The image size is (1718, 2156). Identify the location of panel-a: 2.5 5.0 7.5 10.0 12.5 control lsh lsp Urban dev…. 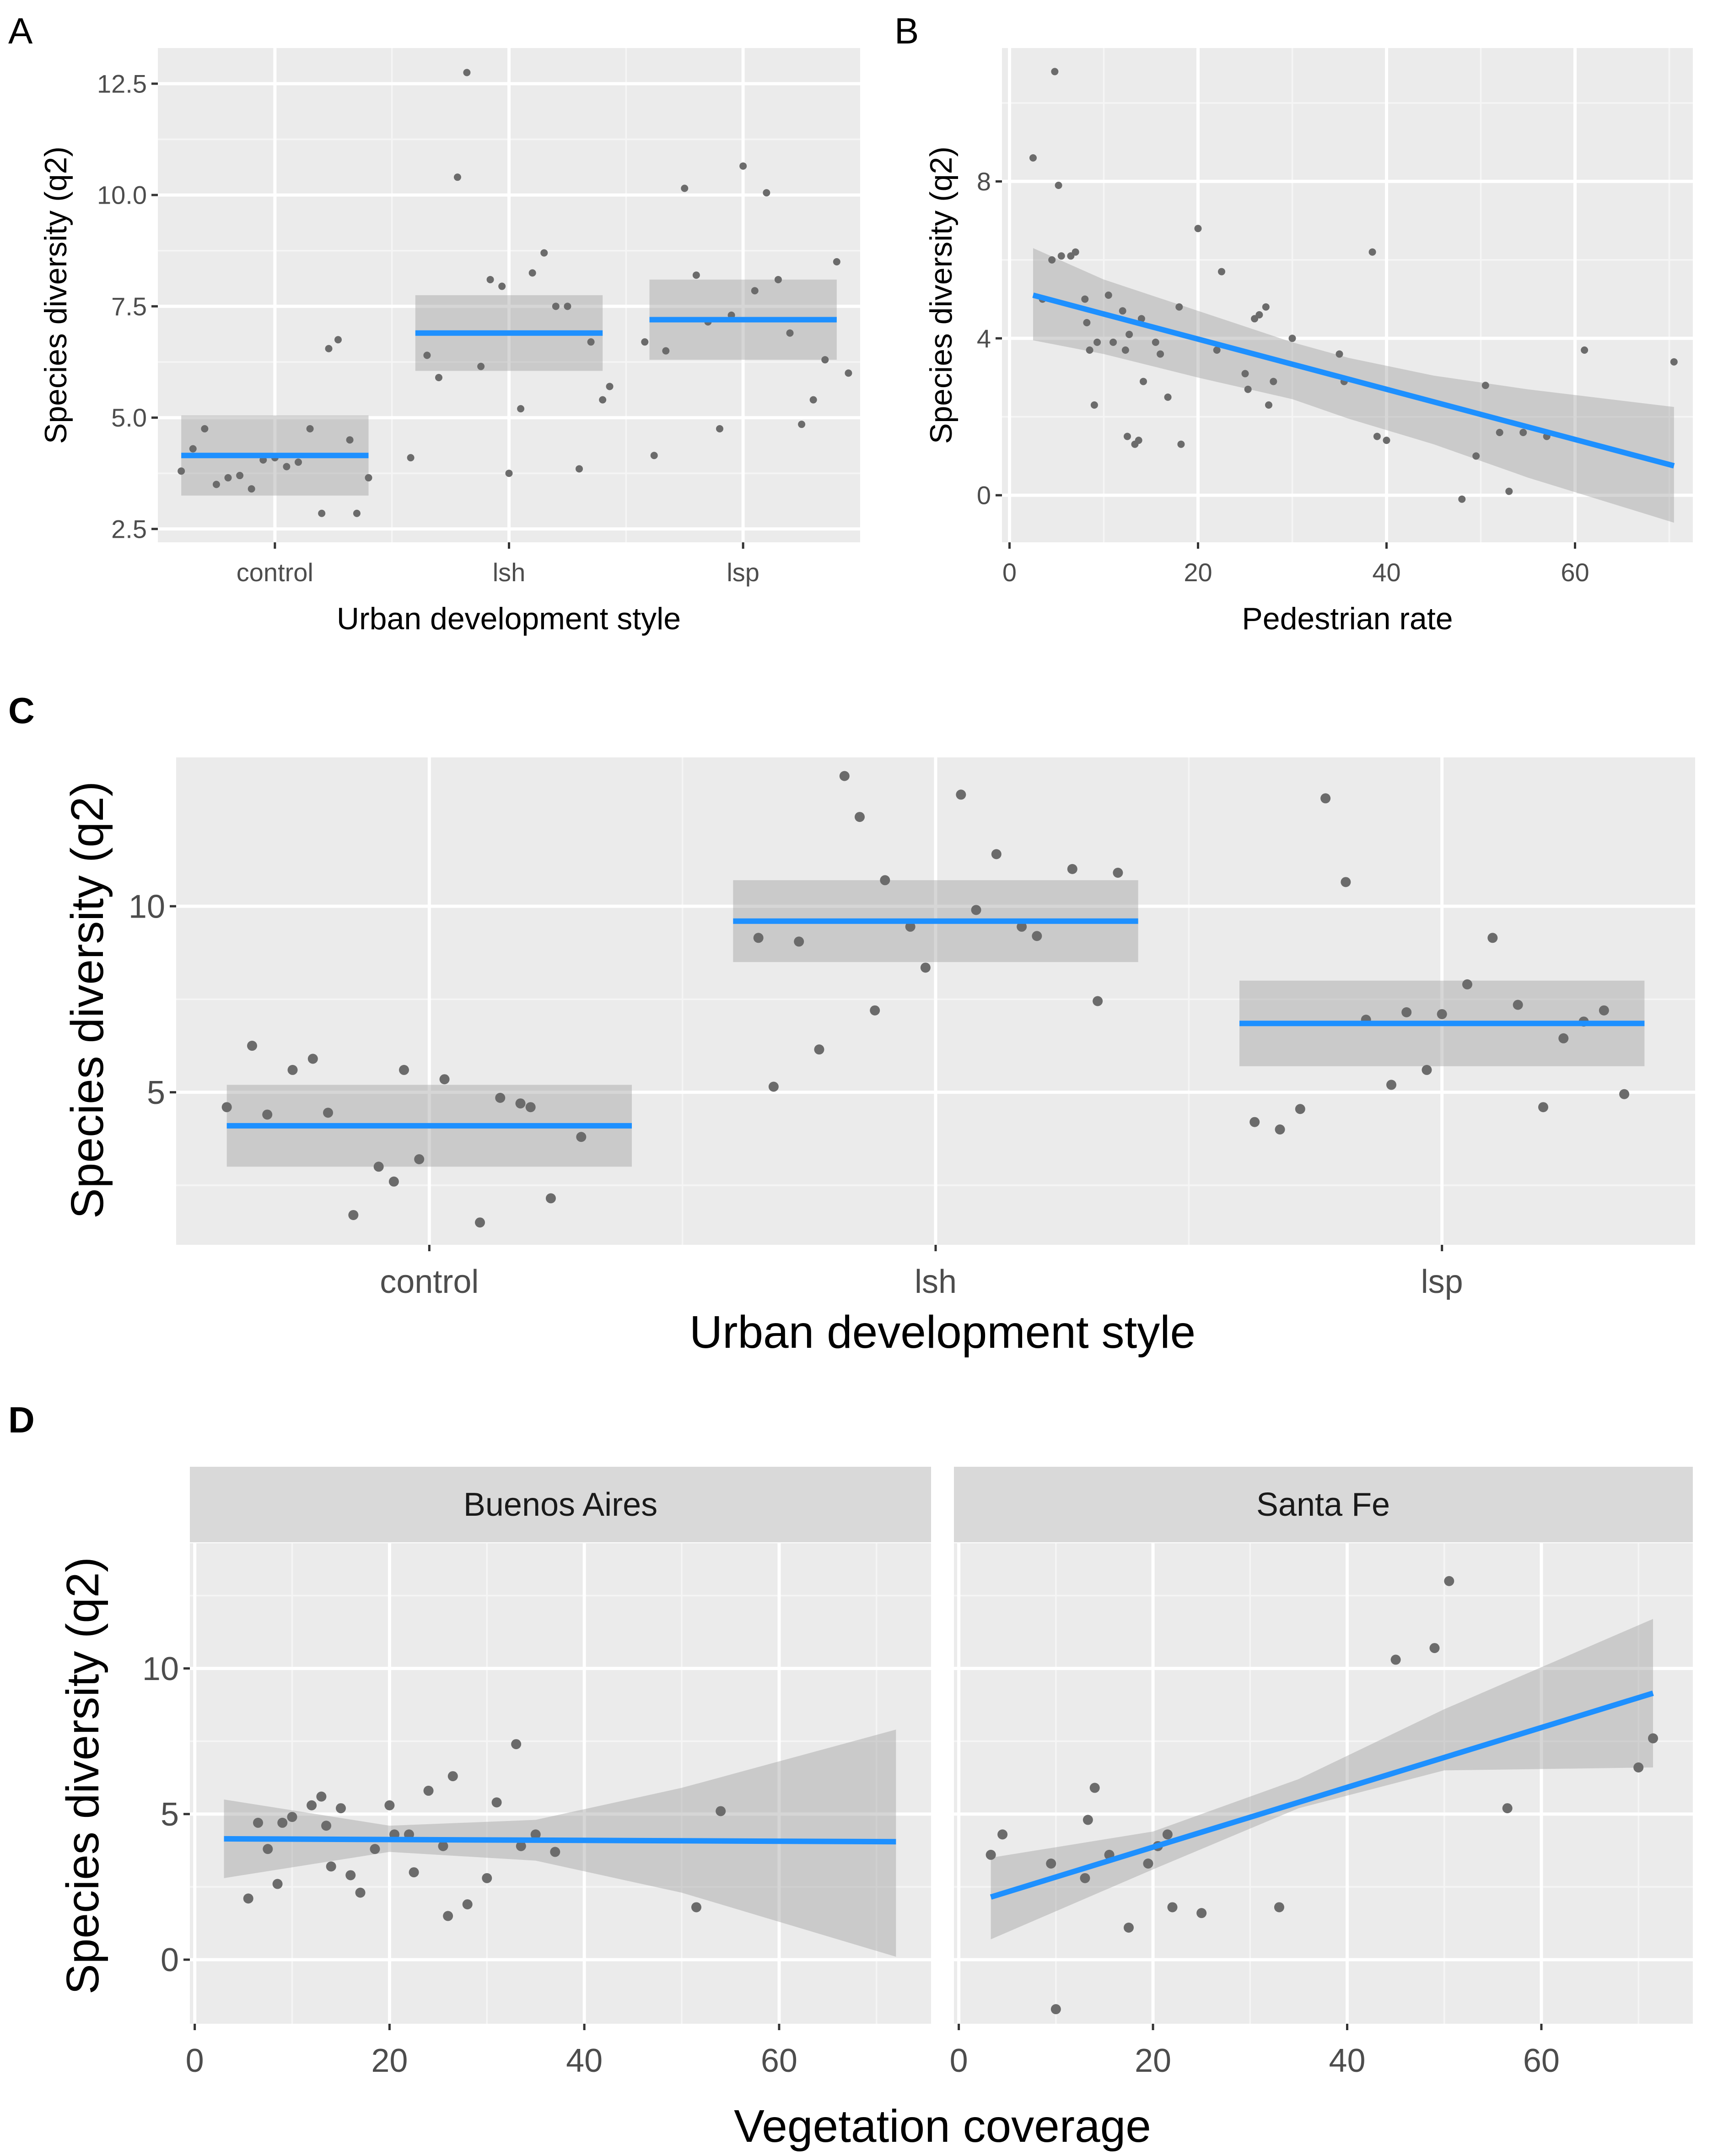
(449, 342).